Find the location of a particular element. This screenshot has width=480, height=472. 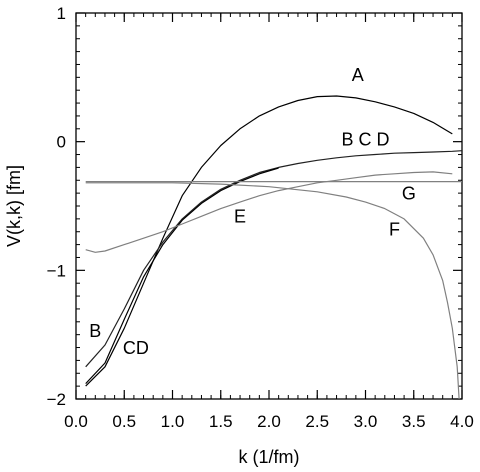

x-tick-label: 0.5 is located at coordinates (124, 421).